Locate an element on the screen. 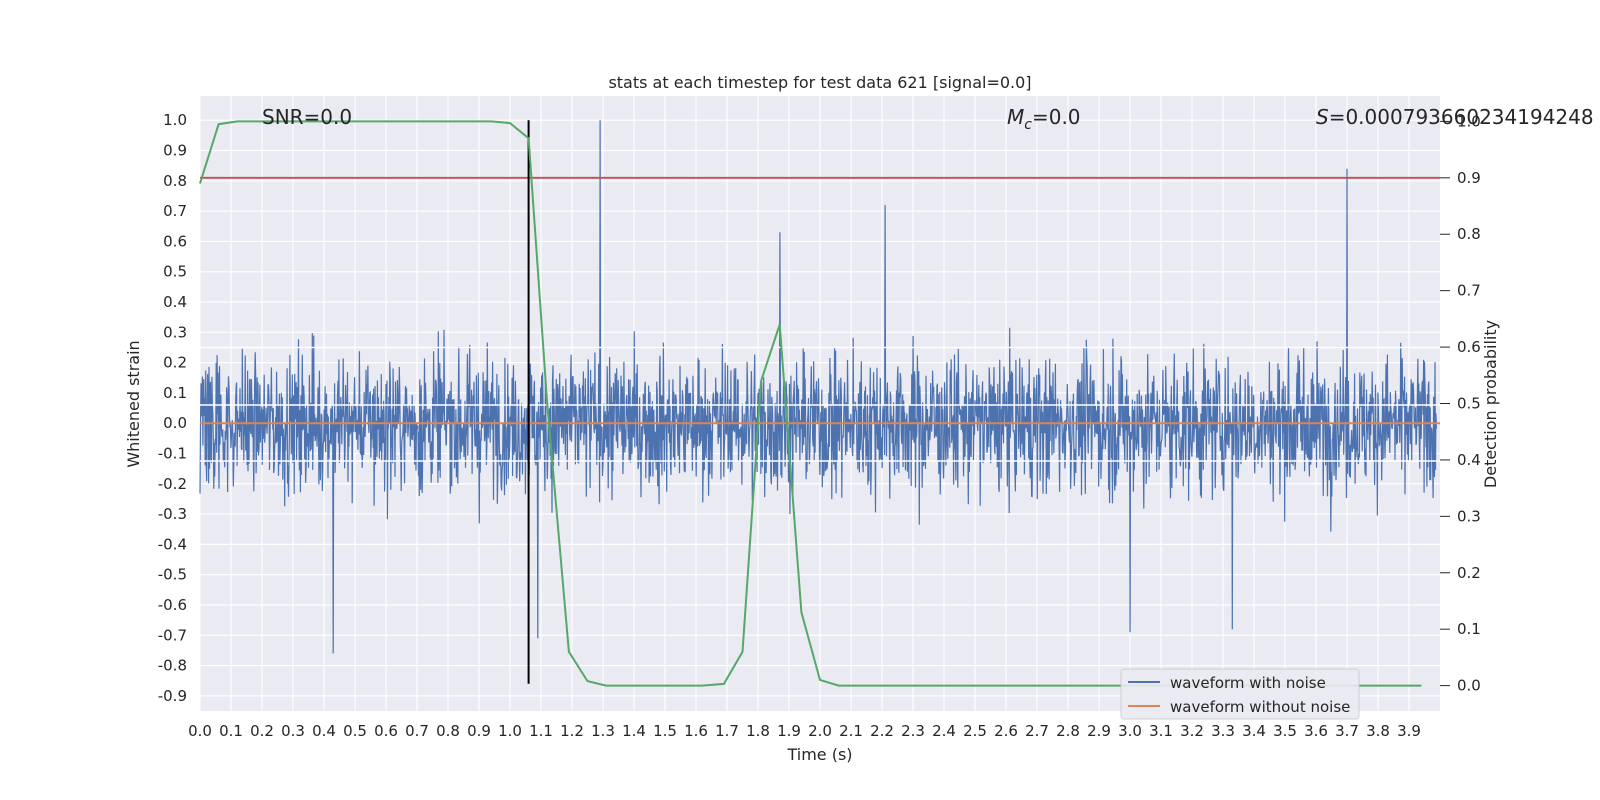  x-tick-label: 1.3 is located at coordinates (603, 731).